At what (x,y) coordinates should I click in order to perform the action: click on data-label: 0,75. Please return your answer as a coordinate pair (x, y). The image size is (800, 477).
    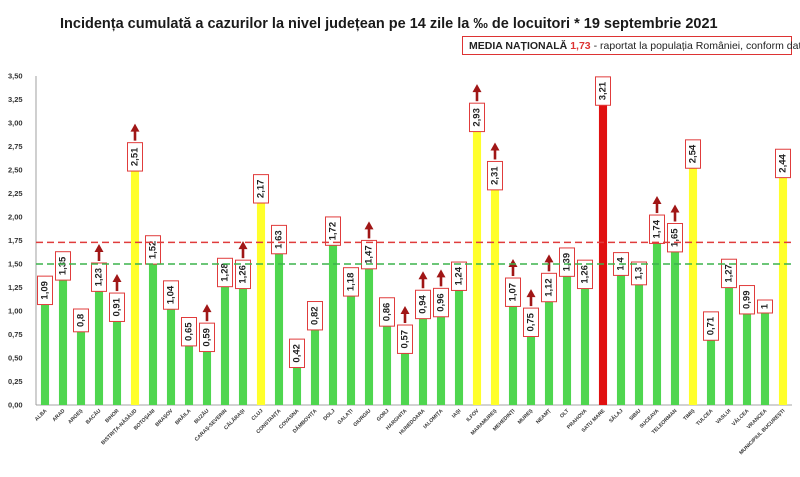
    Looking at the image, I should click on (531, 321).